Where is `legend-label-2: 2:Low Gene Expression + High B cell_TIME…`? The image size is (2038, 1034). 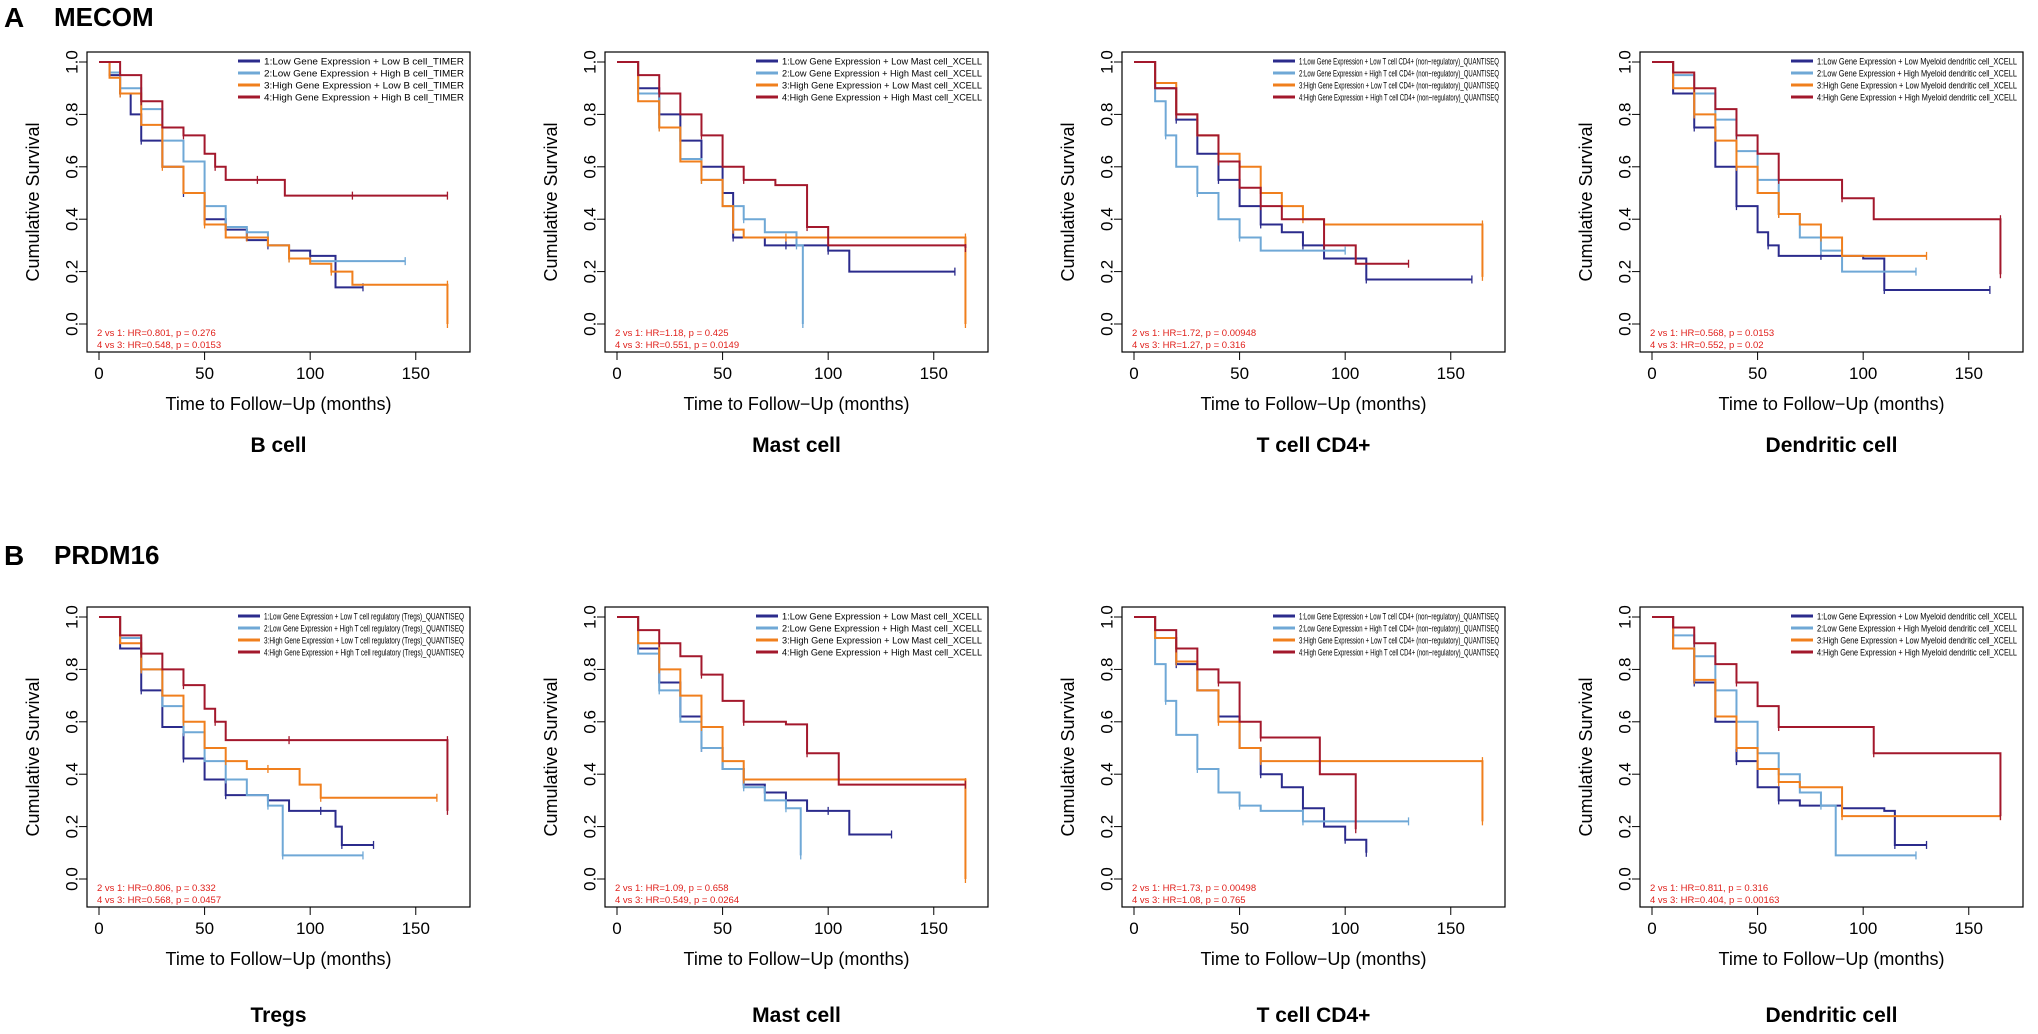 legend-label-2: 2:Low Gene Expression + High B cell_TIME… is located at coordinates (364, 74).